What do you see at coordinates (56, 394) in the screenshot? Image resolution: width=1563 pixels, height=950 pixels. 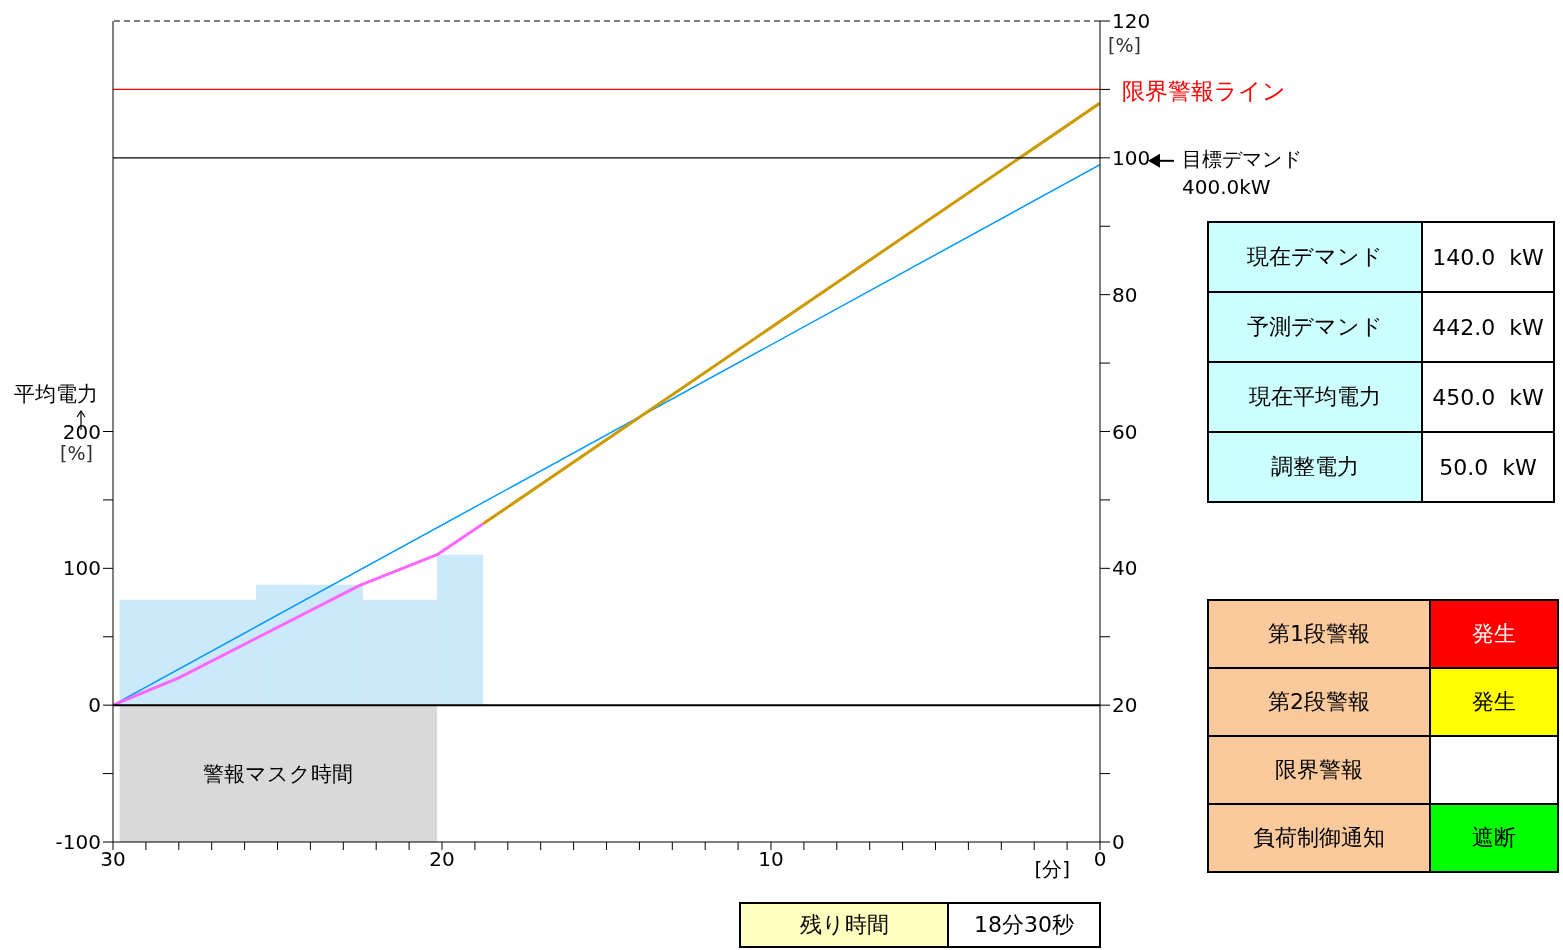 I see `y-axis-title: 平均電力` at bounding box center [56, 394].